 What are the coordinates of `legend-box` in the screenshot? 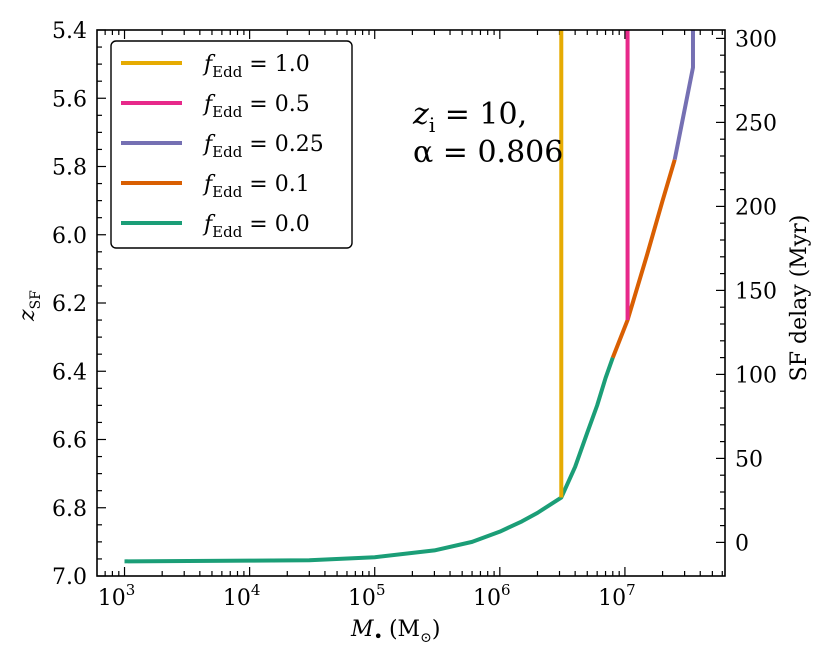 It's located at (231, 144).